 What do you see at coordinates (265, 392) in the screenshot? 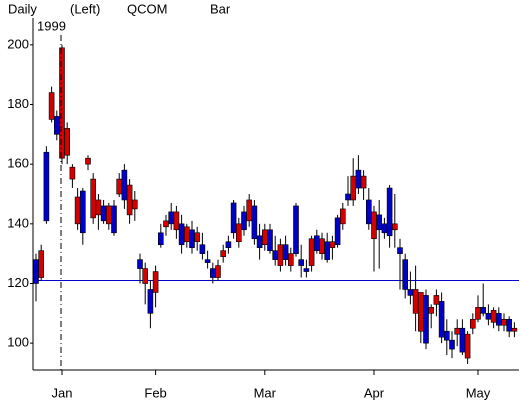
I see `x-tick-label: Mar` at bounding box center [265, 392].